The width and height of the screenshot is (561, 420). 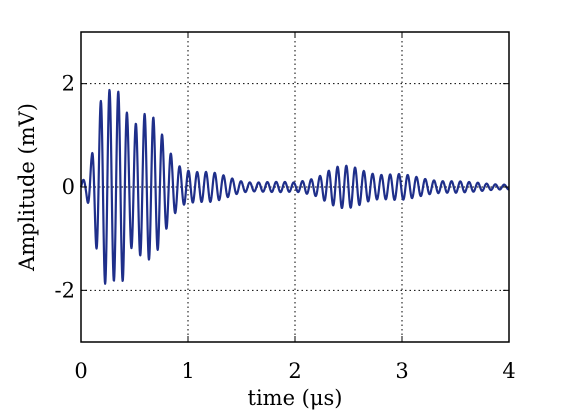 What do you see at coordinates (187, 371) in the screenshot?
I see `x-tick-label: 1` at bounding box center [187, 371].